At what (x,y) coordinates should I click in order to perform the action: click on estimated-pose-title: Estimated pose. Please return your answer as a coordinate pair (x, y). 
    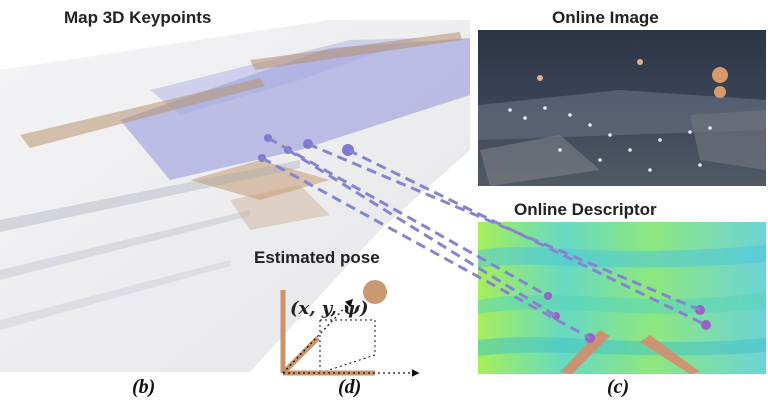
    Looking at the image, I should click on (317, 257).